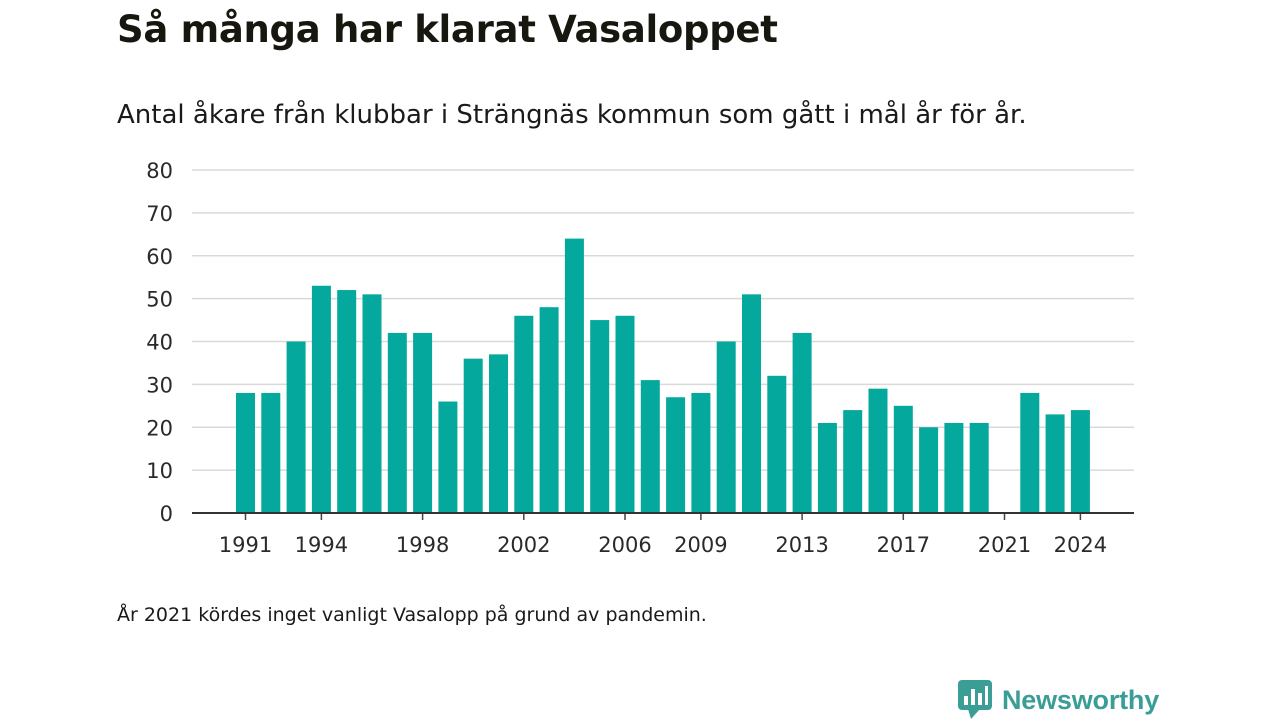 Image resolution: width=1280 pixels, height=720 pixels. What do you see at coordinates (159, 171) in the screenshot?
I see `y-tick-label: 80` at bounding box center [159, 171].